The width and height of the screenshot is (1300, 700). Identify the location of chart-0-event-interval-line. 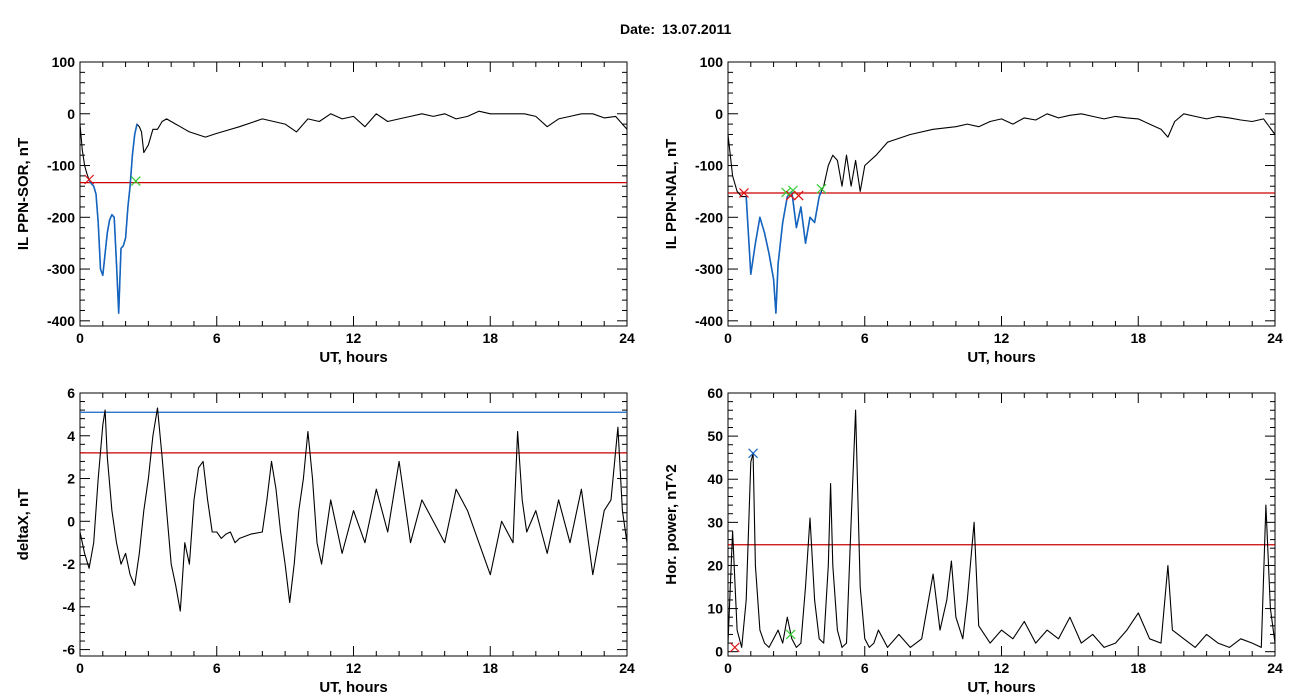
(113, 218).